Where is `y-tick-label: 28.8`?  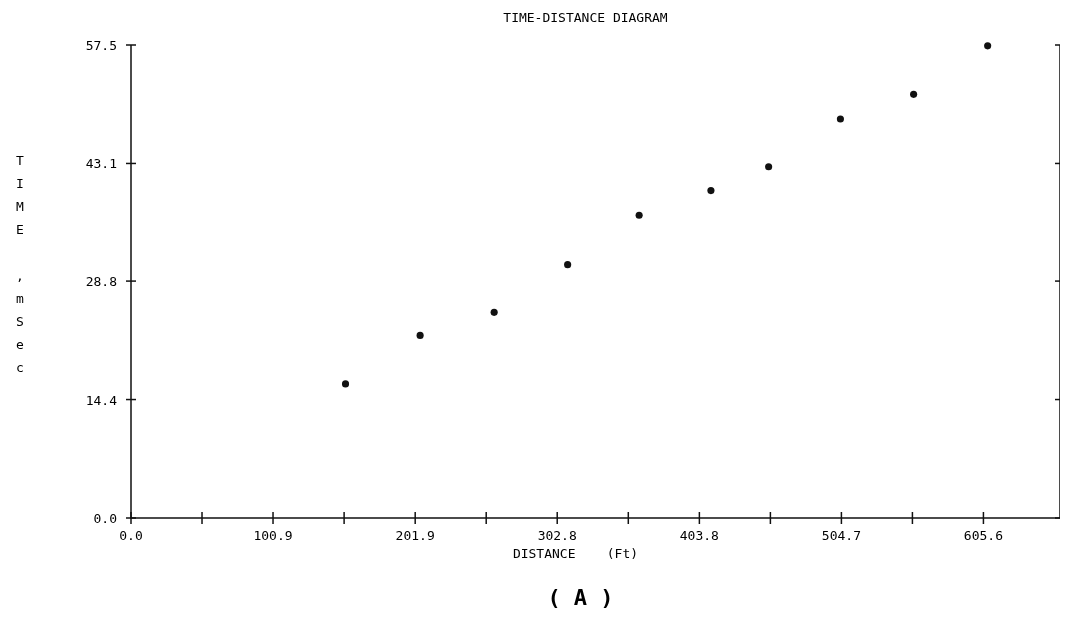
y-tick-label: 28.8 is located at coordinates (101, 282).